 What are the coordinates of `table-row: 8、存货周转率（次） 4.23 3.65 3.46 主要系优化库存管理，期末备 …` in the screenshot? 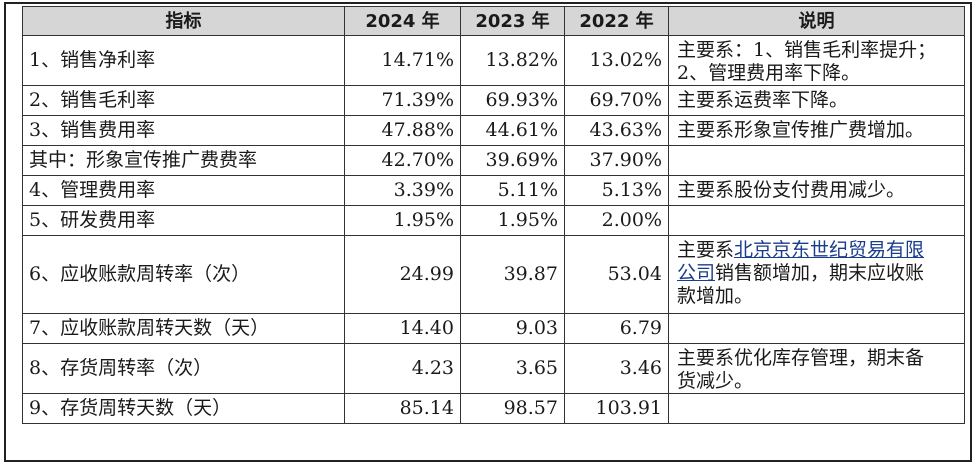 It's located at (493, 368).